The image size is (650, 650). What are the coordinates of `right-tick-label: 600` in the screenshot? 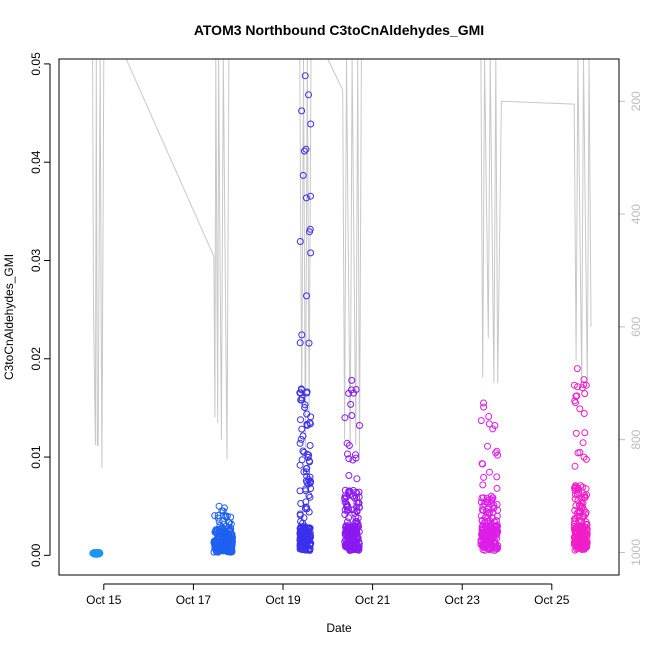 It's located at (636, 327).